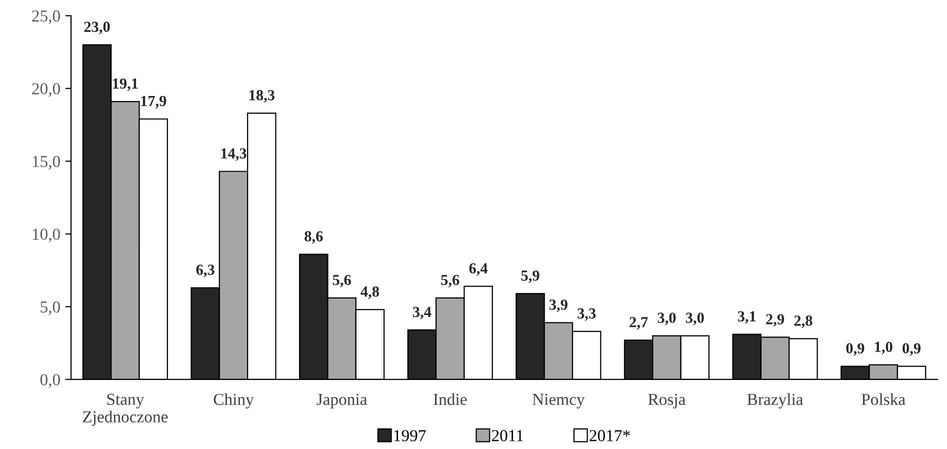 This screenshot has height=449, width=947. What do you see at coordinates (125, 84) in the screenshot?
I see `data-label: 19,1` at bounding box center [125, 84].